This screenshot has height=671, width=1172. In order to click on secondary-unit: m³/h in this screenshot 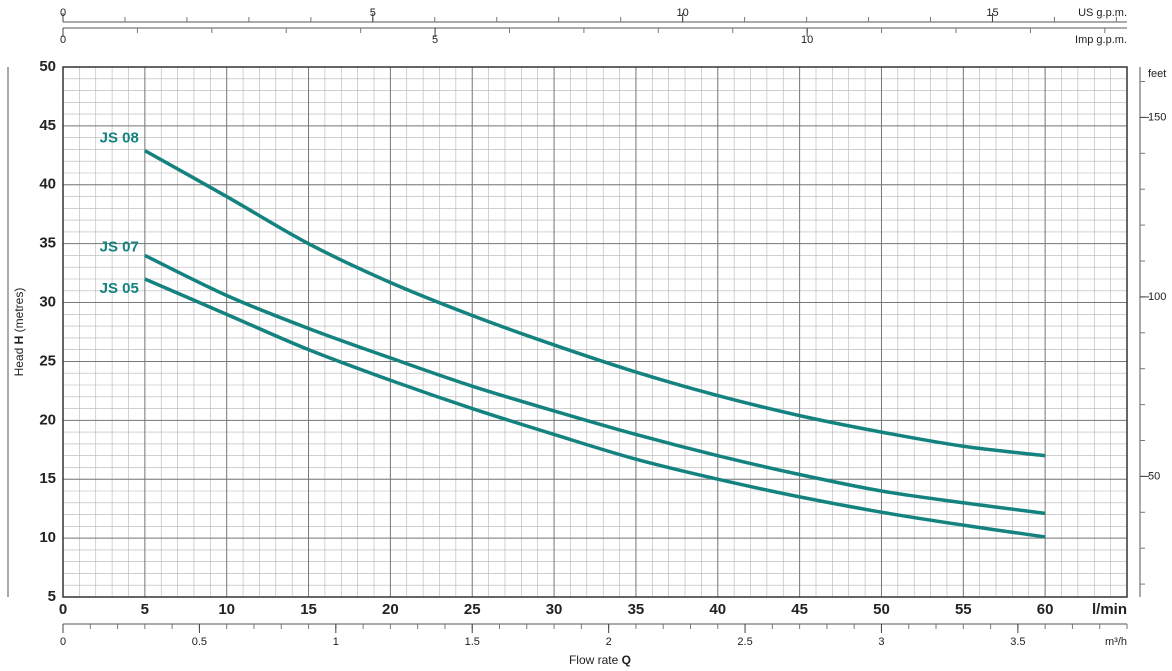, I will do `click(1116, 642)`.